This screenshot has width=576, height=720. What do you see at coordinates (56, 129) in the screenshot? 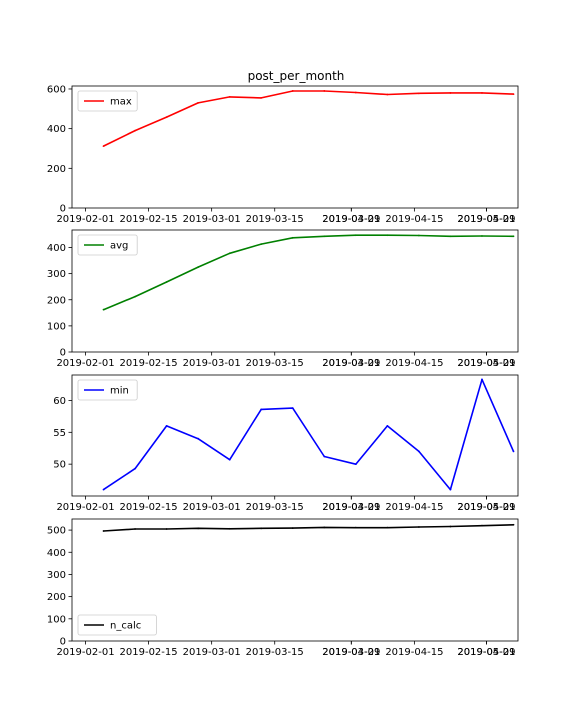
I see `panel-1-ytick-label: 400` at bounding box center [56, 129].